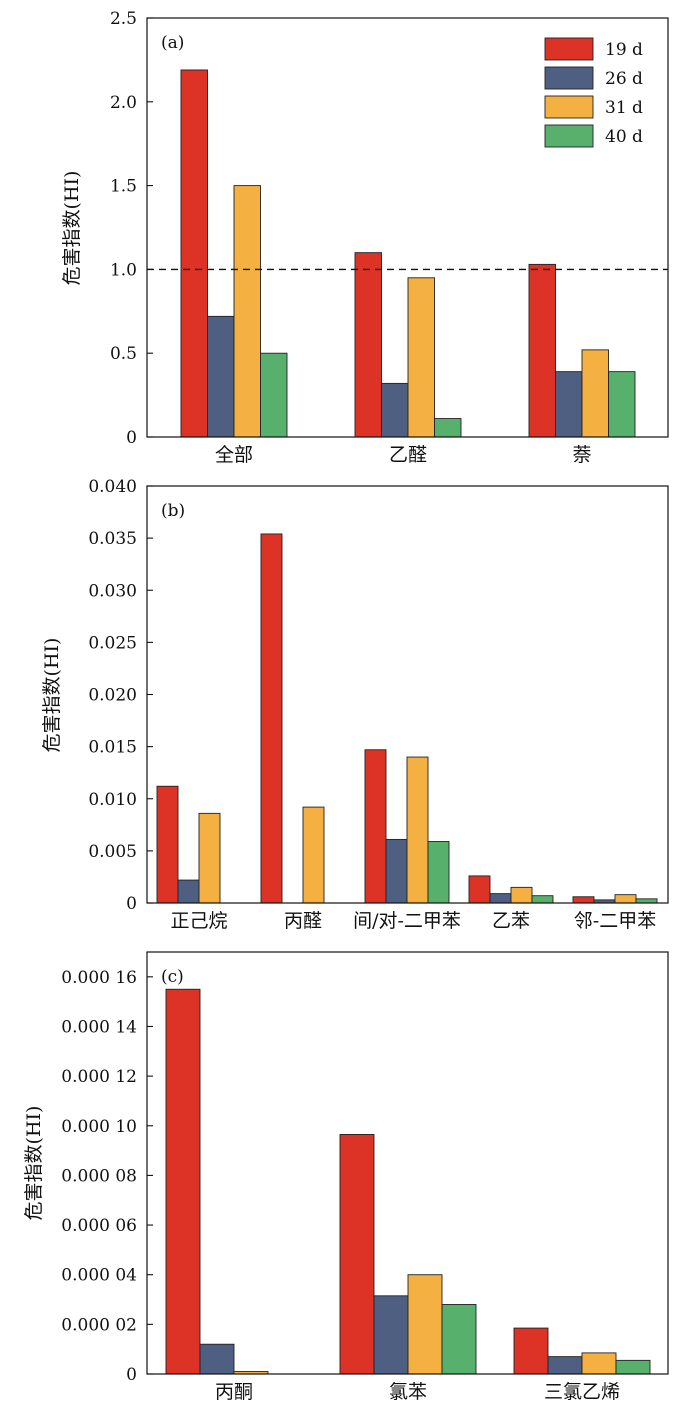  Describe the element at coordinates (112, 487) in the screenshot. I see `y-tick-label: 0.040` at that location.